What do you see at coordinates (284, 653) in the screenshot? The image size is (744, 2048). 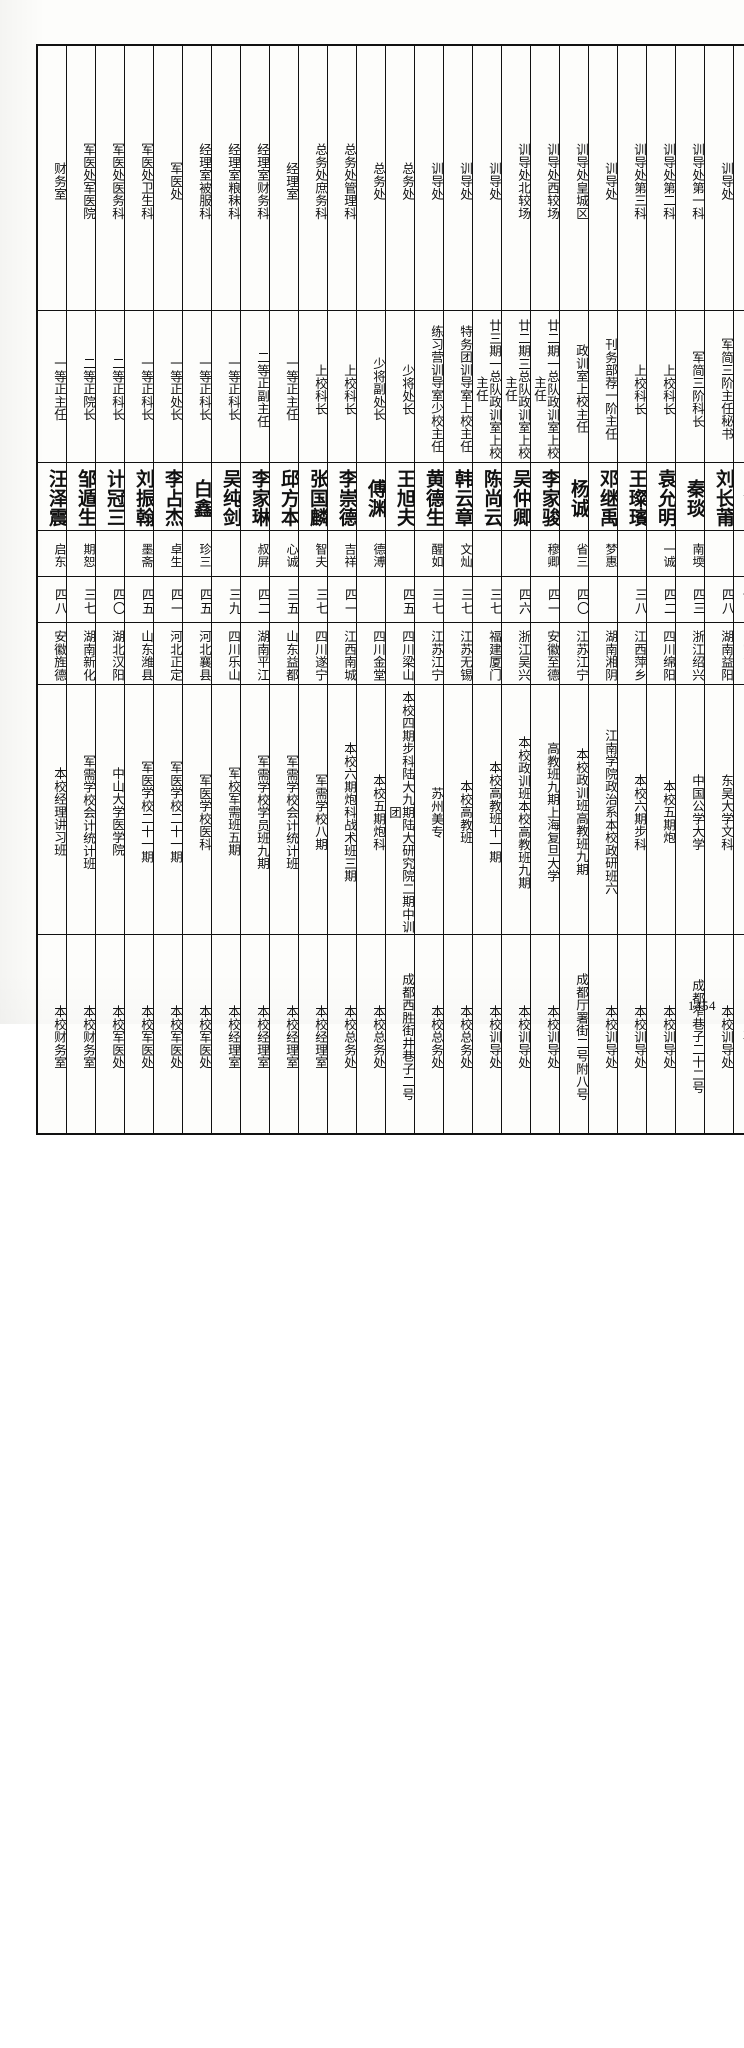 I see `cell-origin: 山东益都` at bounding box center [284, 653].